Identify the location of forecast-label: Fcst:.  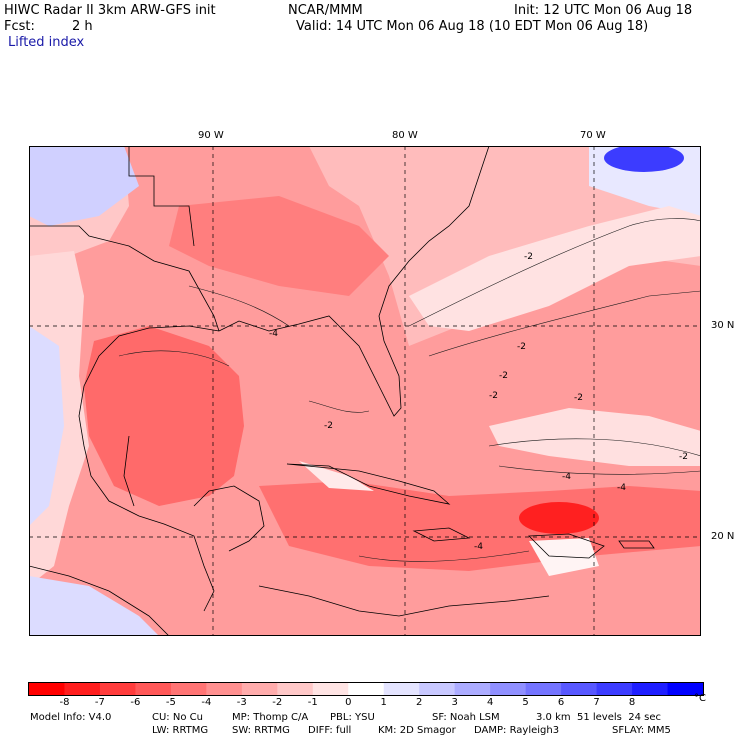
(19, 26).